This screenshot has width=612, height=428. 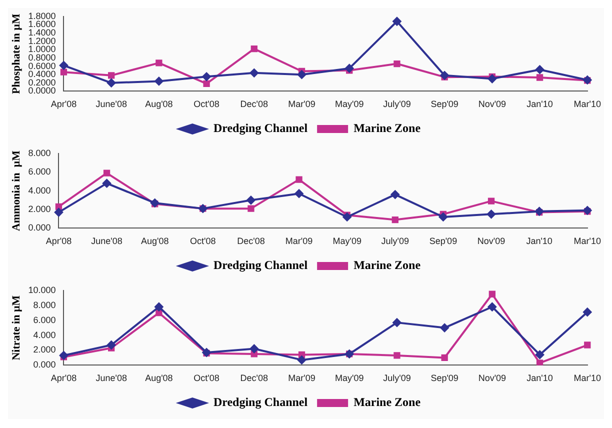 What do you see at coordinates (42, 289) in the screenshot?
I see `y-tick-label: 10.000` at bounding box center [42, 289].